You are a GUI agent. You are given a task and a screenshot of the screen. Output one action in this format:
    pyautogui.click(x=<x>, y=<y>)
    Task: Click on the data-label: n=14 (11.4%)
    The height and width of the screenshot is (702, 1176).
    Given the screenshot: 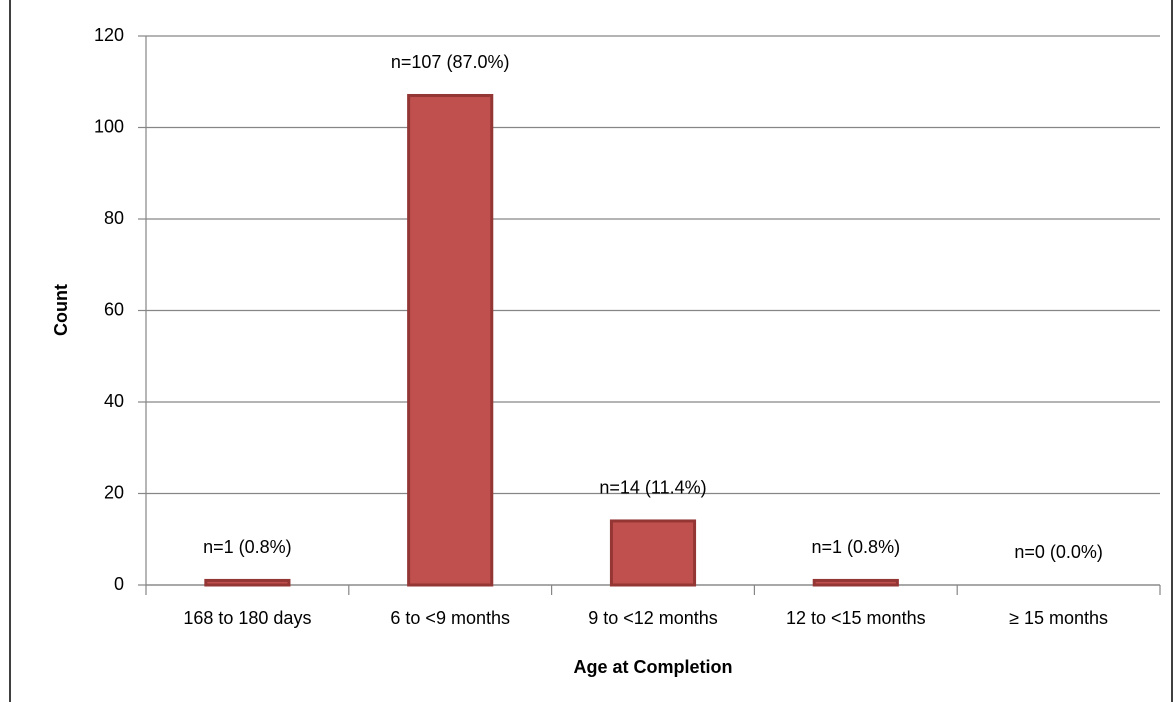 What is the action you would take?
    pyautogui.click(x=652, y=488)
    